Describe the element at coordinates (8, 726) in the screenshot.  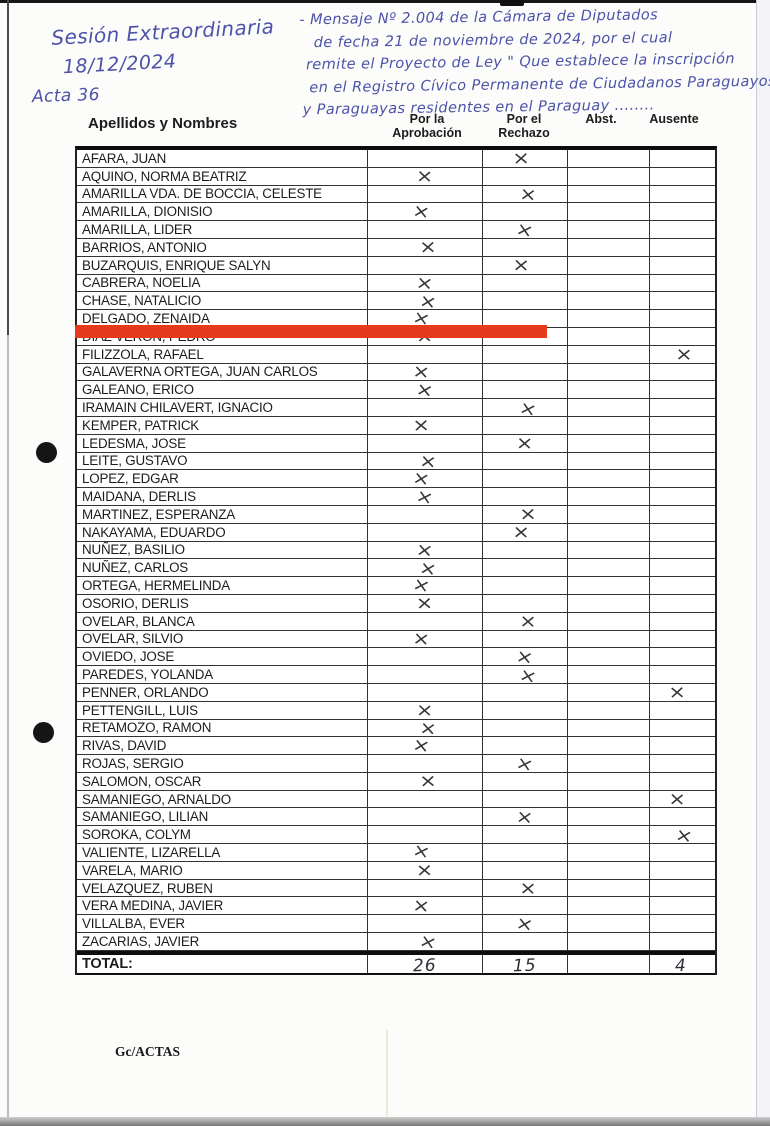
I see `scan-left-border-light` at that location.